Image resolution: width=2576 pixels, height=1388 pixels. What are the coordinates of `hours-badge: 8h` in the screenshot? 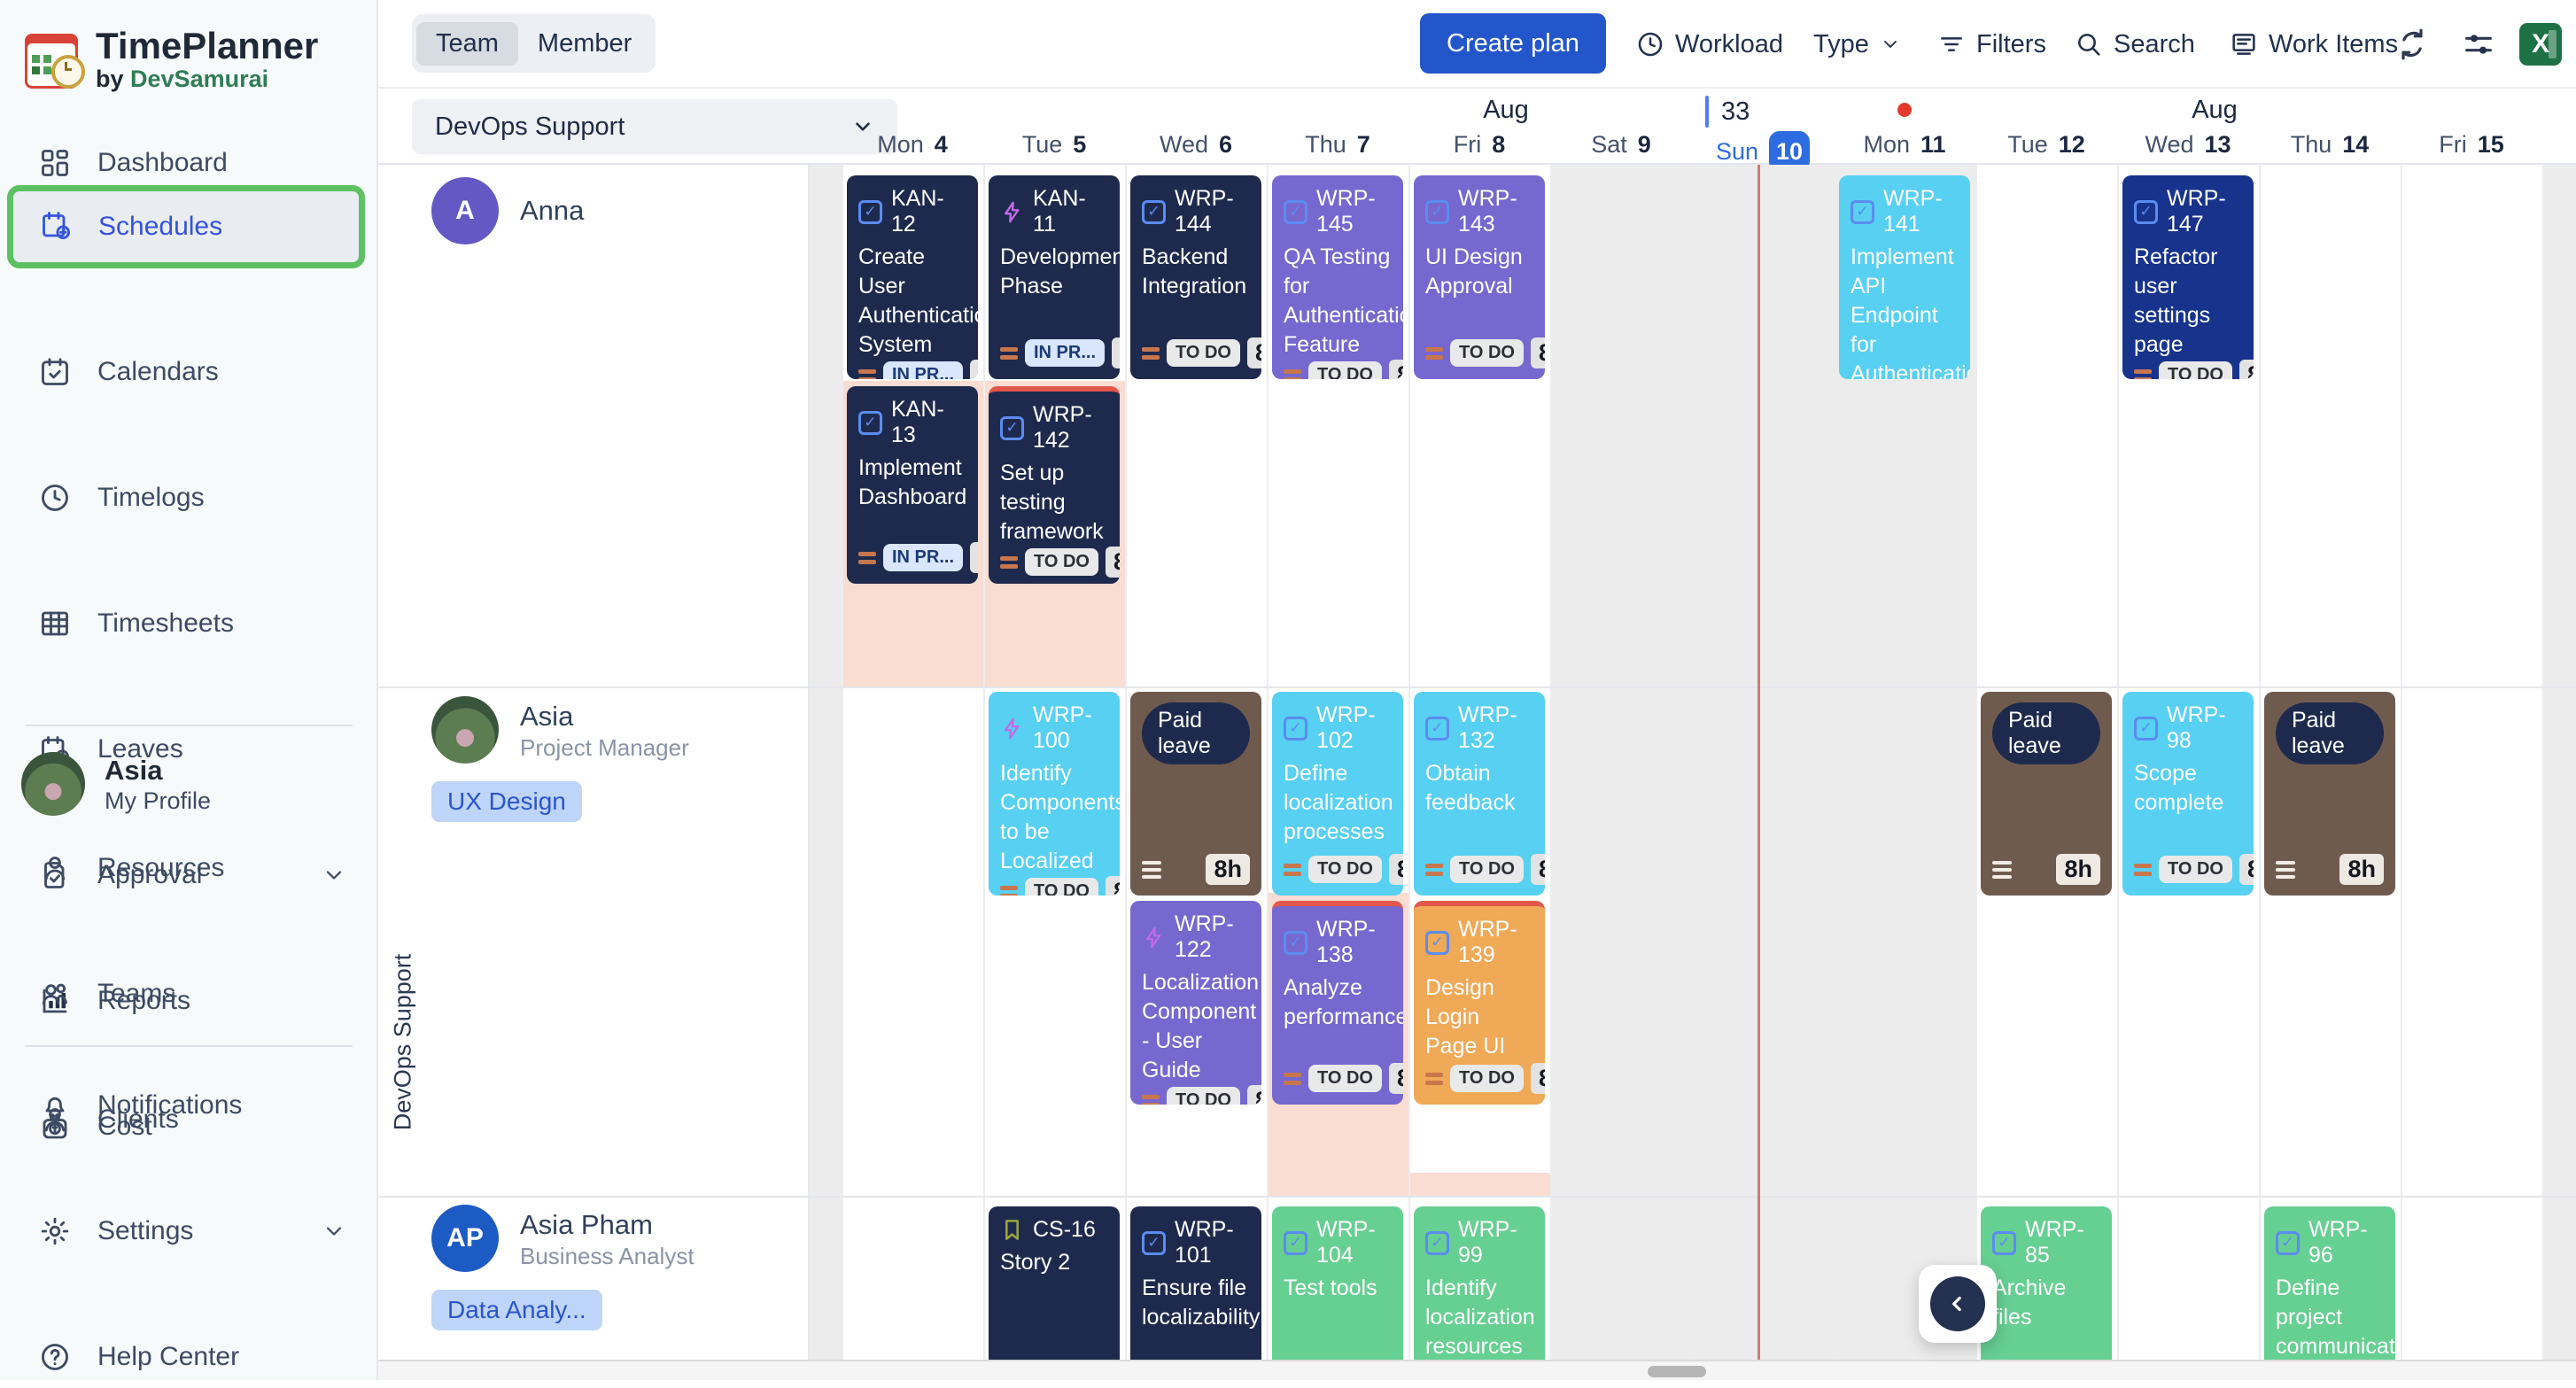 It's located at (974, 369).